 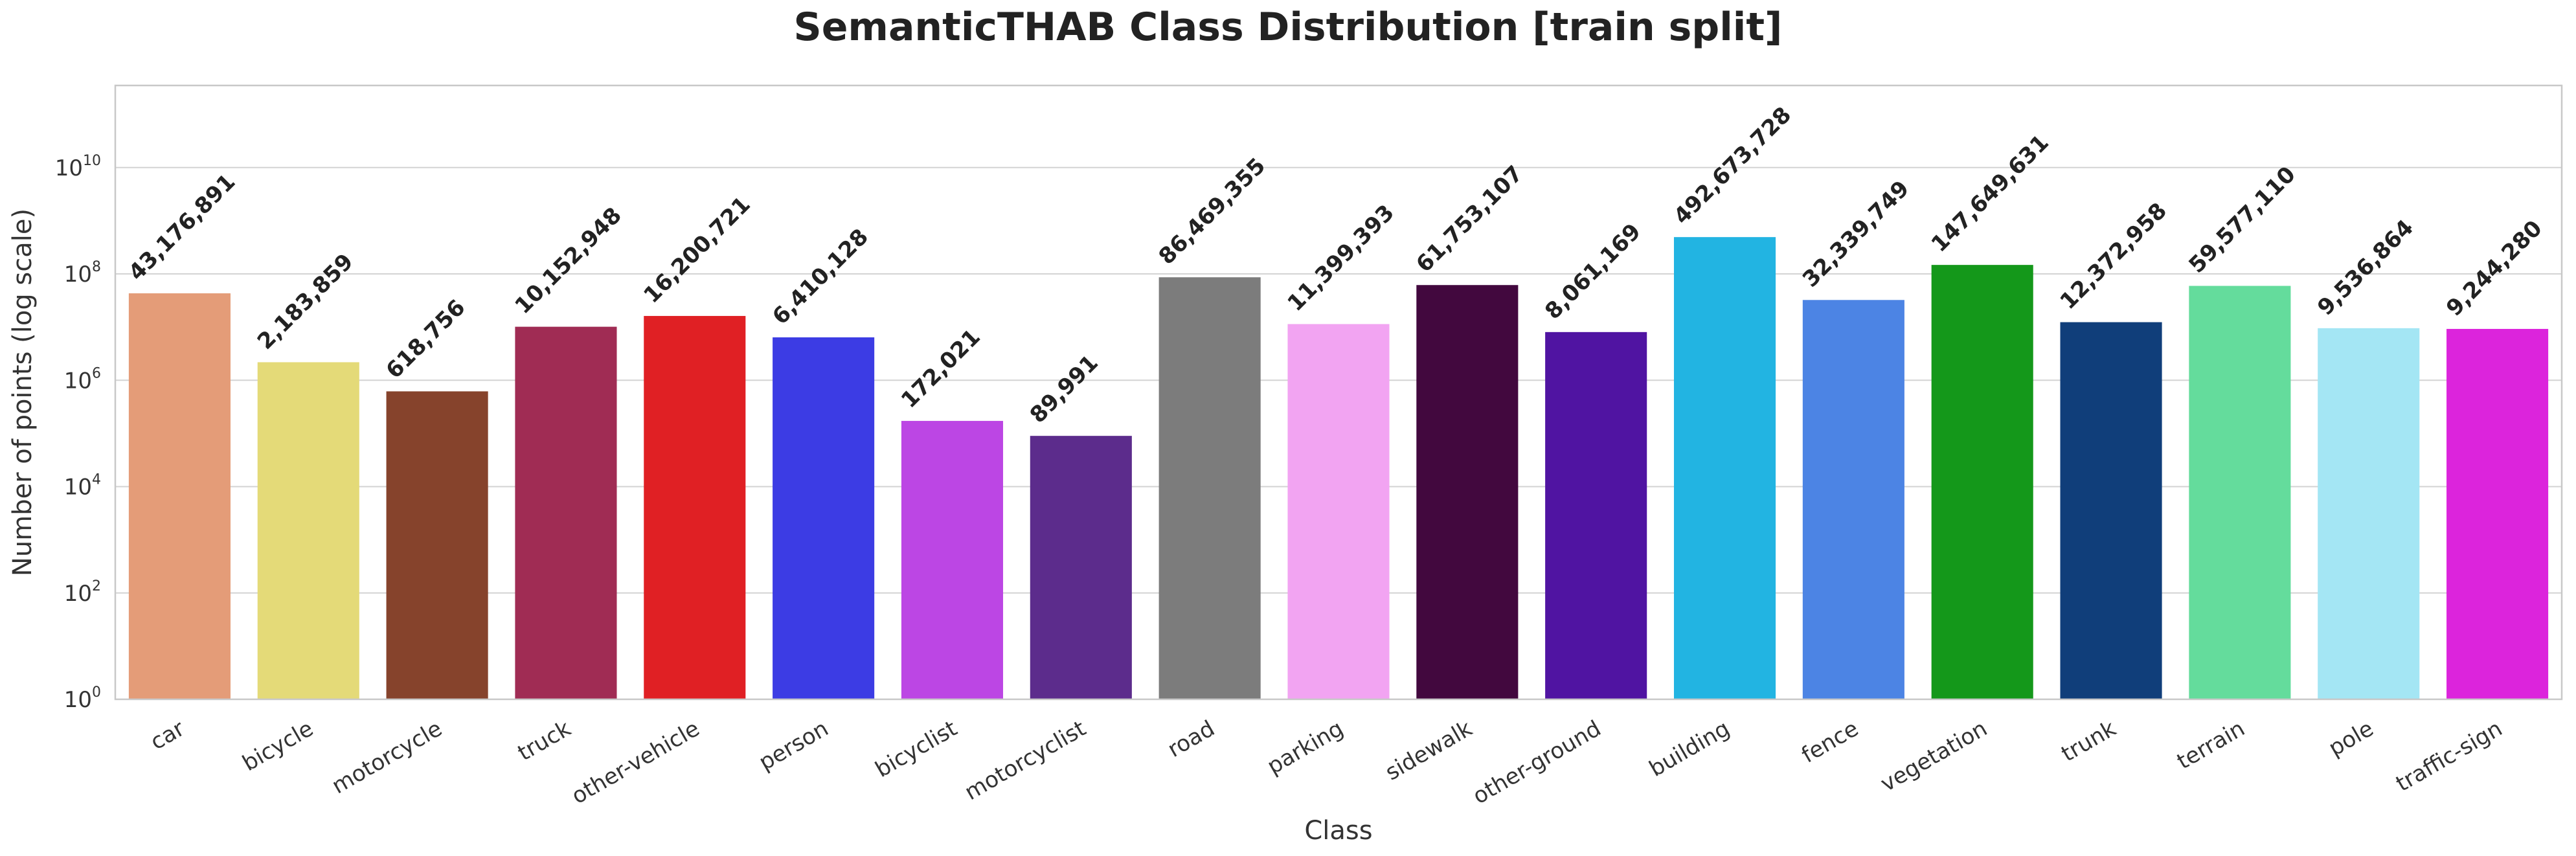 I want to click on x-axis-label: Class, so click(x=1338, y=831).